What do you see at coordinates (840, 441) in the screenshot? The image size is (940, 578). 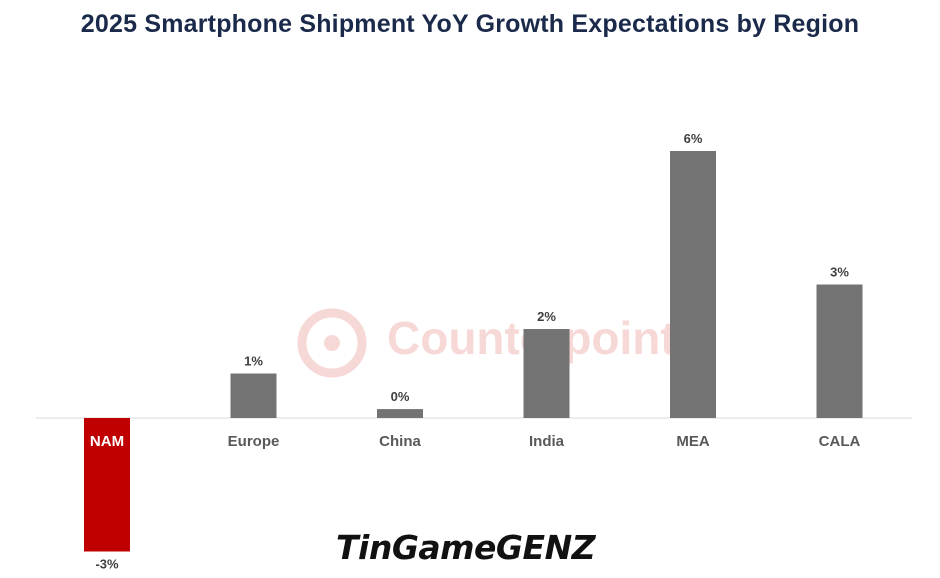 I see `category-label-cala: CALA` at bounding box center [840, 441].